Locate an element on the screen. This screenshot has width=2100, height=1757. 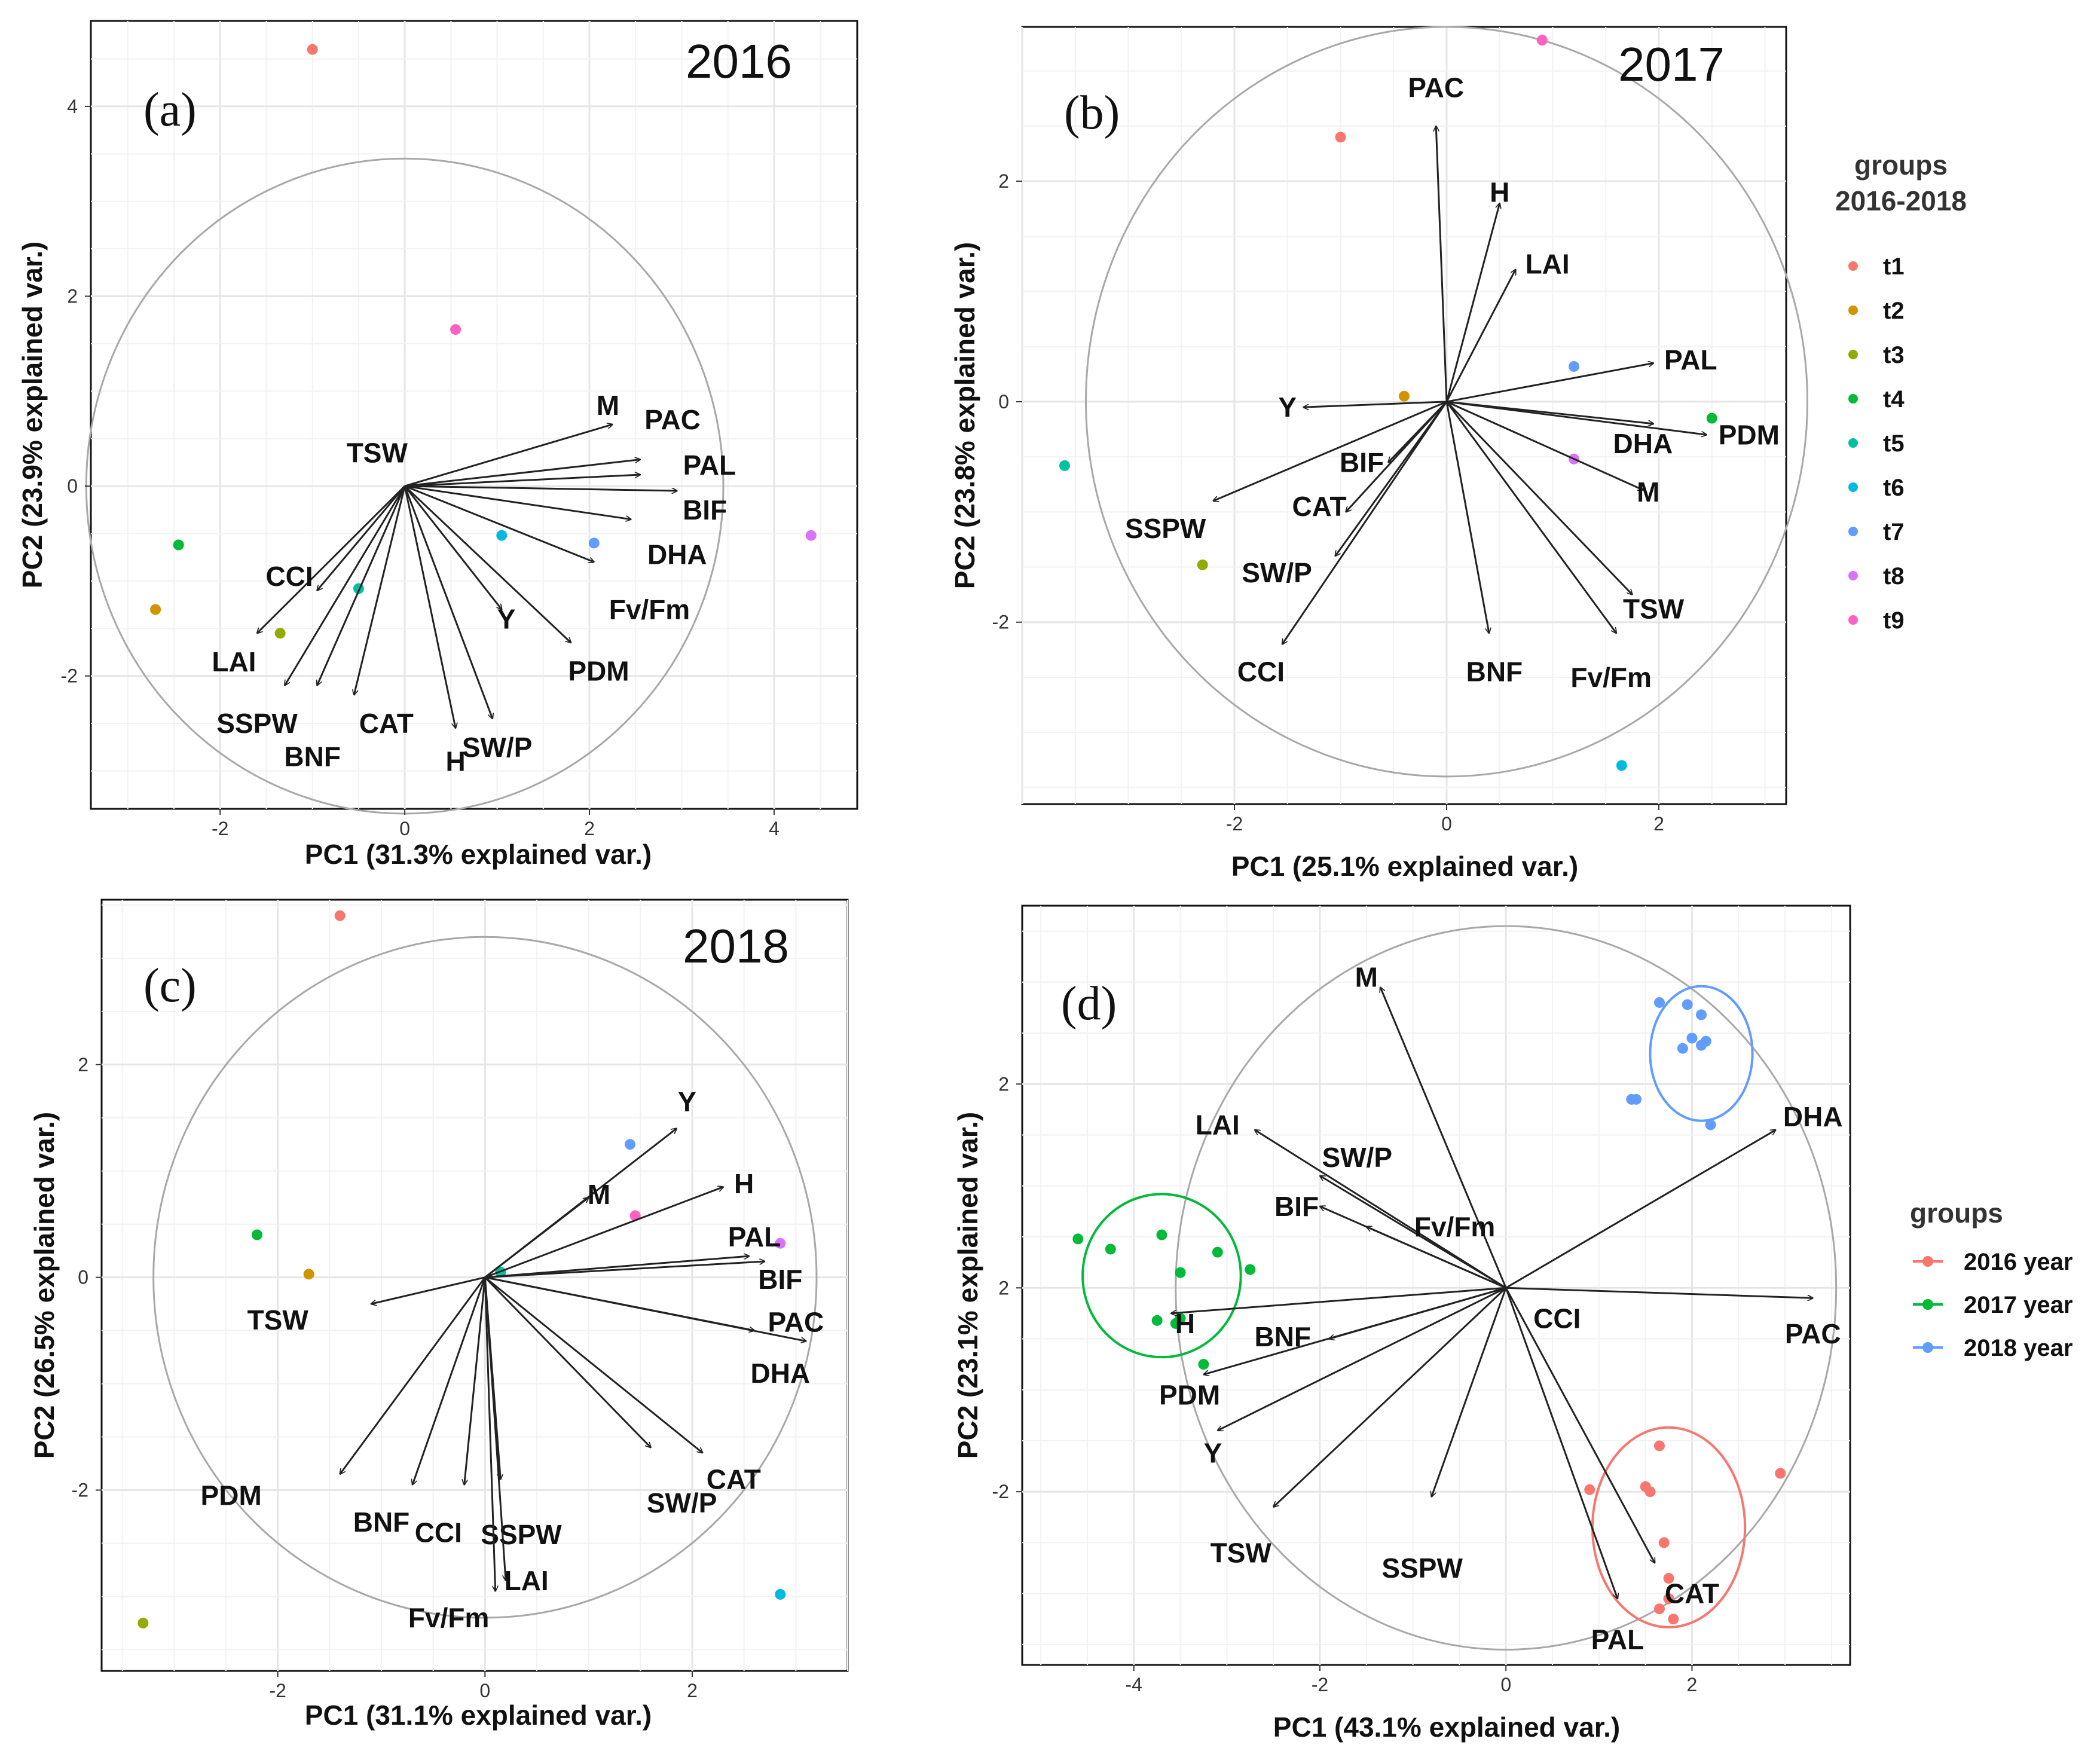
legend-title-line1: groups is located at coordinates (1901, 165).